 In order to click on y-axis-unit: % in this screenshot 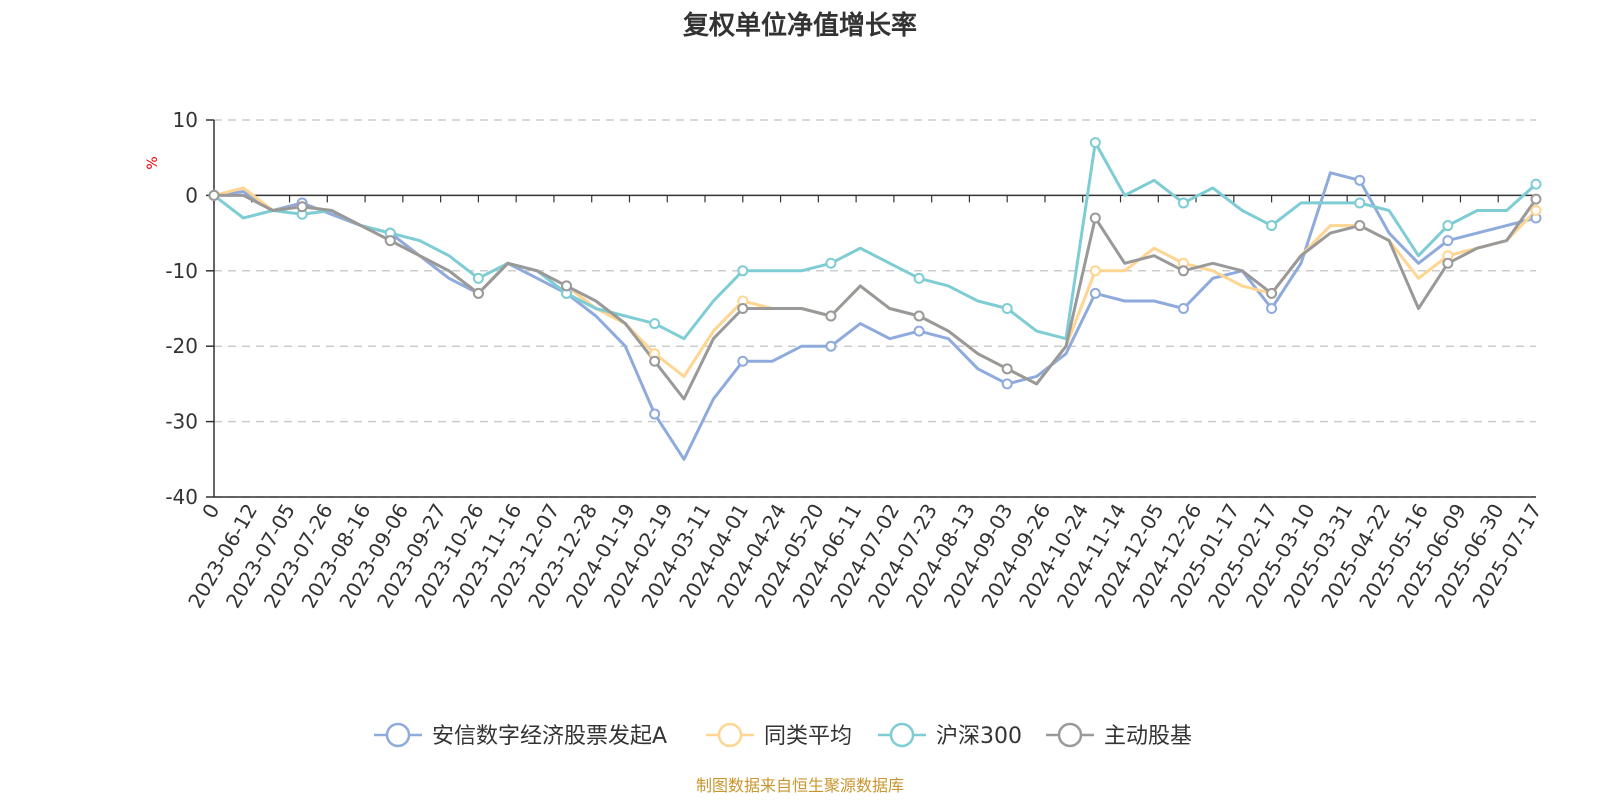, I will do `click(153, 162)`.